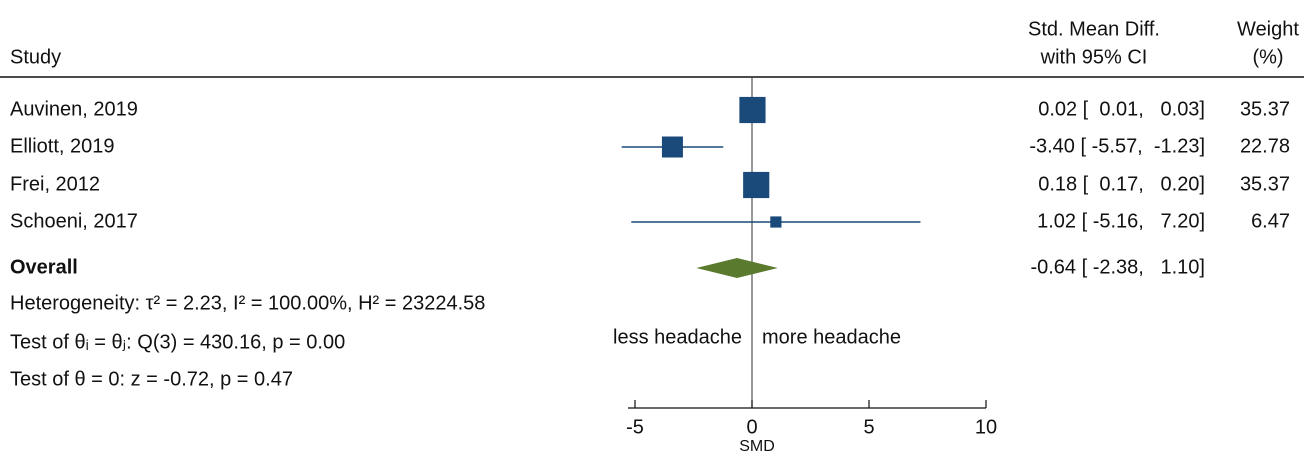  Describe the element at coordinates (1268, 29) in the screenshot. I see `weight-header: Weight` at that location.